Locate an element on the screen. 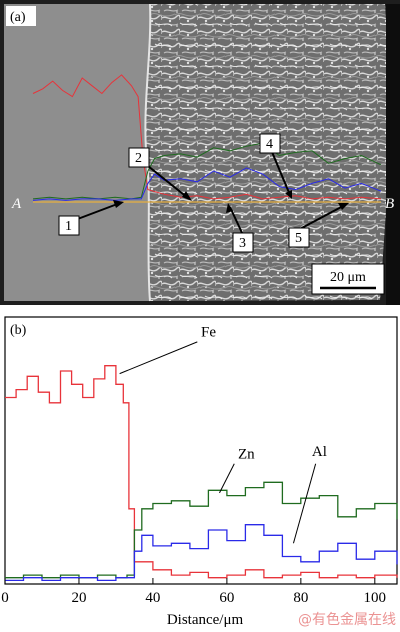 This screenshot has width=400, height=632. leader-line-al is located at coordinates (304, 503).